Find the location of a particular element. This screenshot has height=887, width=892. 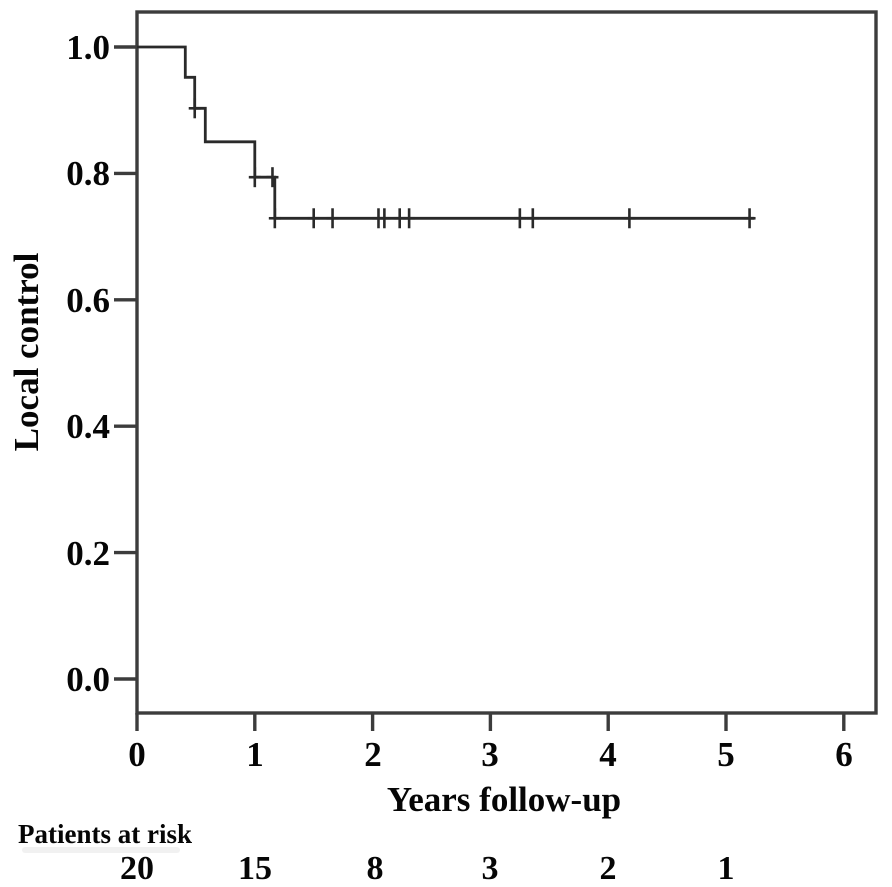

x-tick-label-3: 3 is located at coordinates (490, 754).